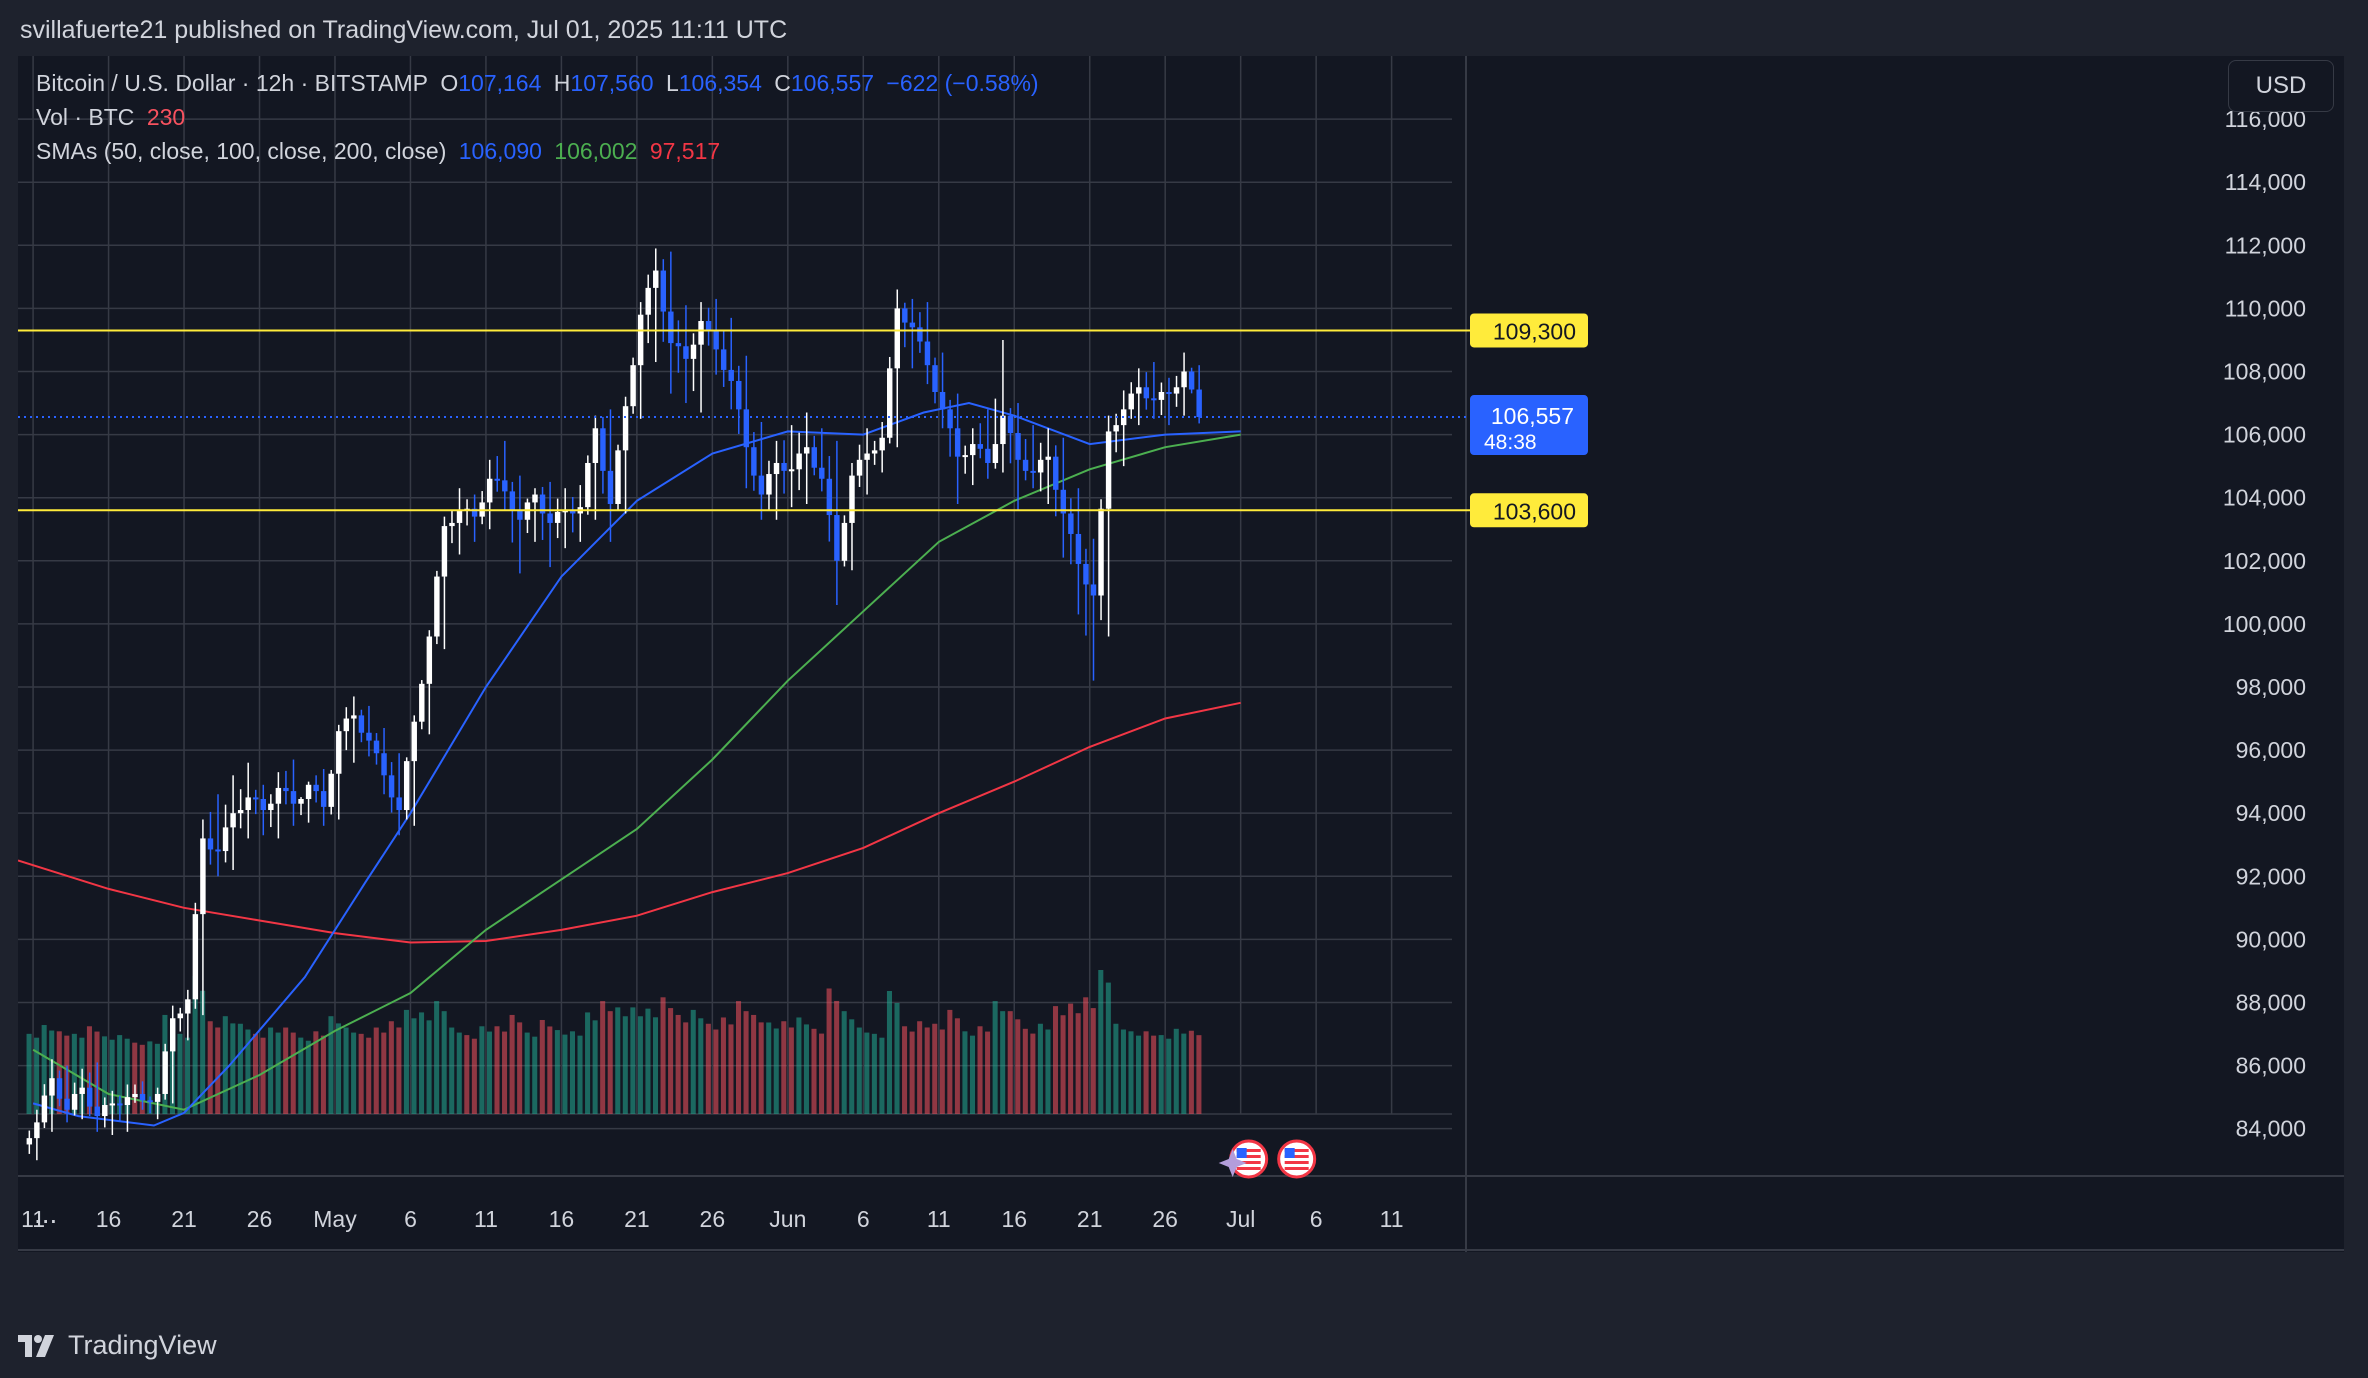  What do you see at coordinates (85, 117) in the screenshot?
I see `volume-label: Vol · BTC` at bounding box center [85, 117].